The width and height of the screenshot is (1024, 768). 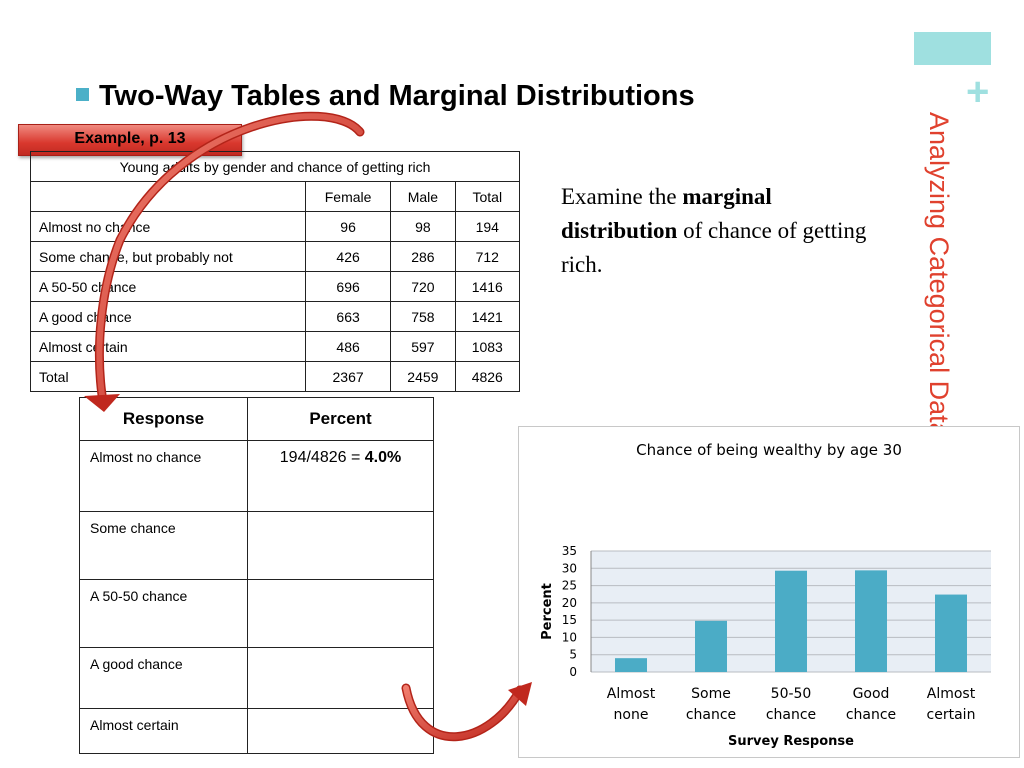 What do you see at coordinates (163, 678) in the screenshot?
I see `response-cell: A good chance` at bounding box center [163, 678].